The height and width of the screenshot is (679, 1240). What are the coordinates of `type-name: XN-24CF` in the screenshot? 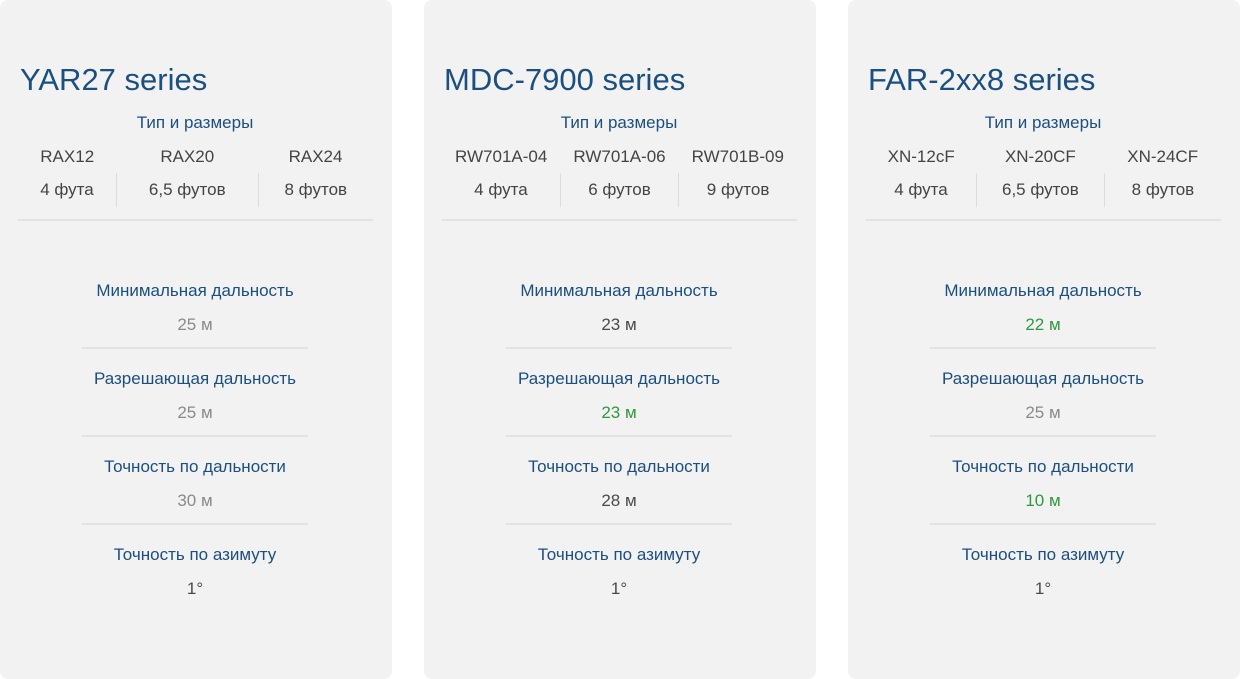 It's located at (1163, 156).